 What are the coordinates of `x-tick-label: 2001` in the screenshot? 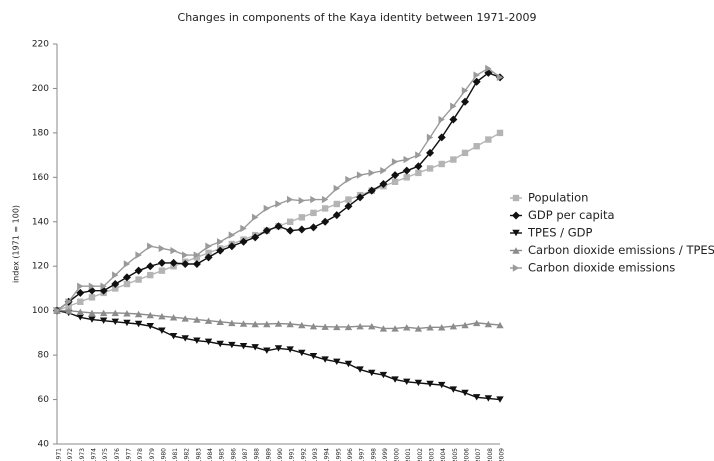 It's located at (408, 454).